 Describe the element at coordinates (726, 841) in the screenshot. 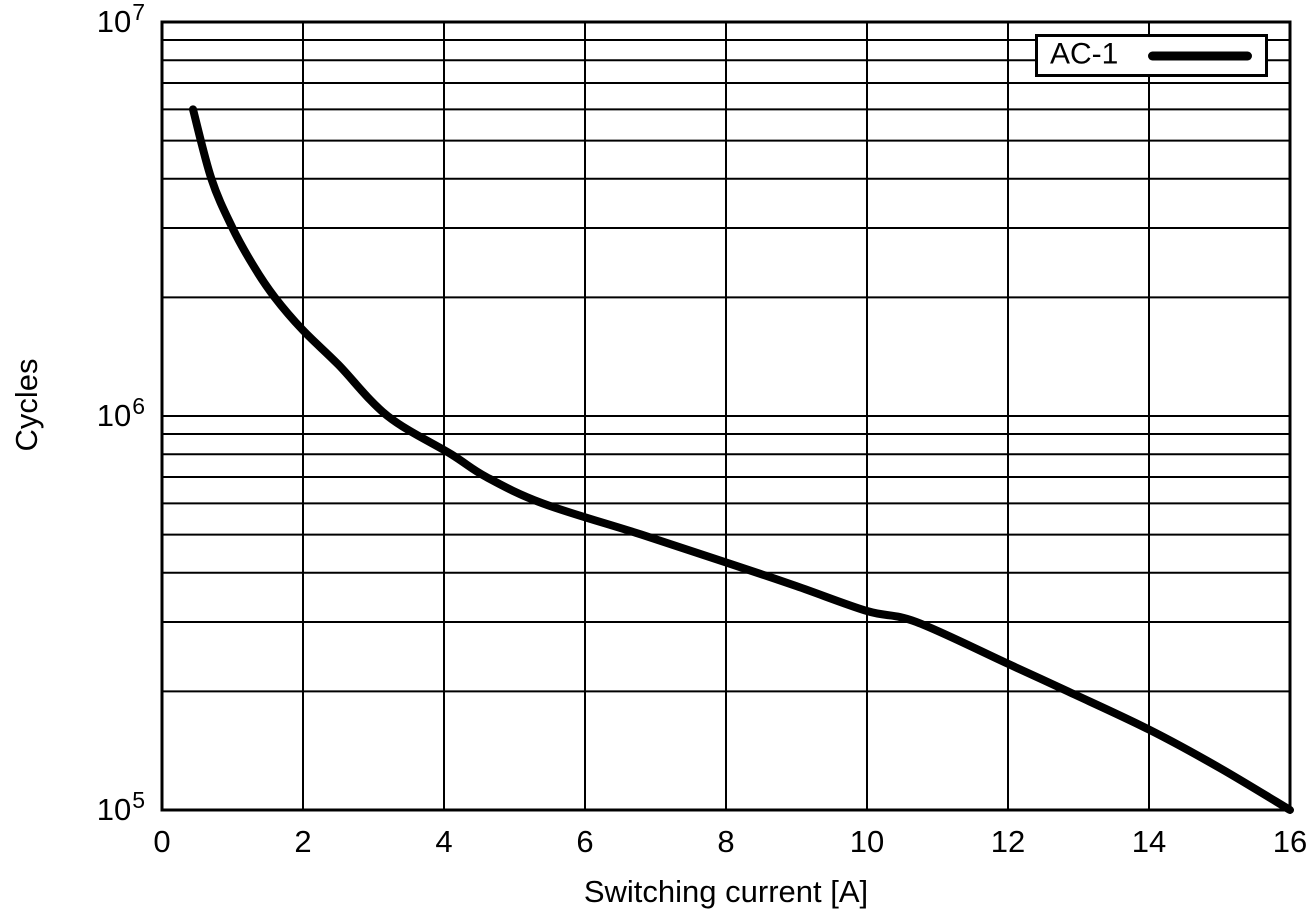

I see `x-tick-label: 8` at that location.